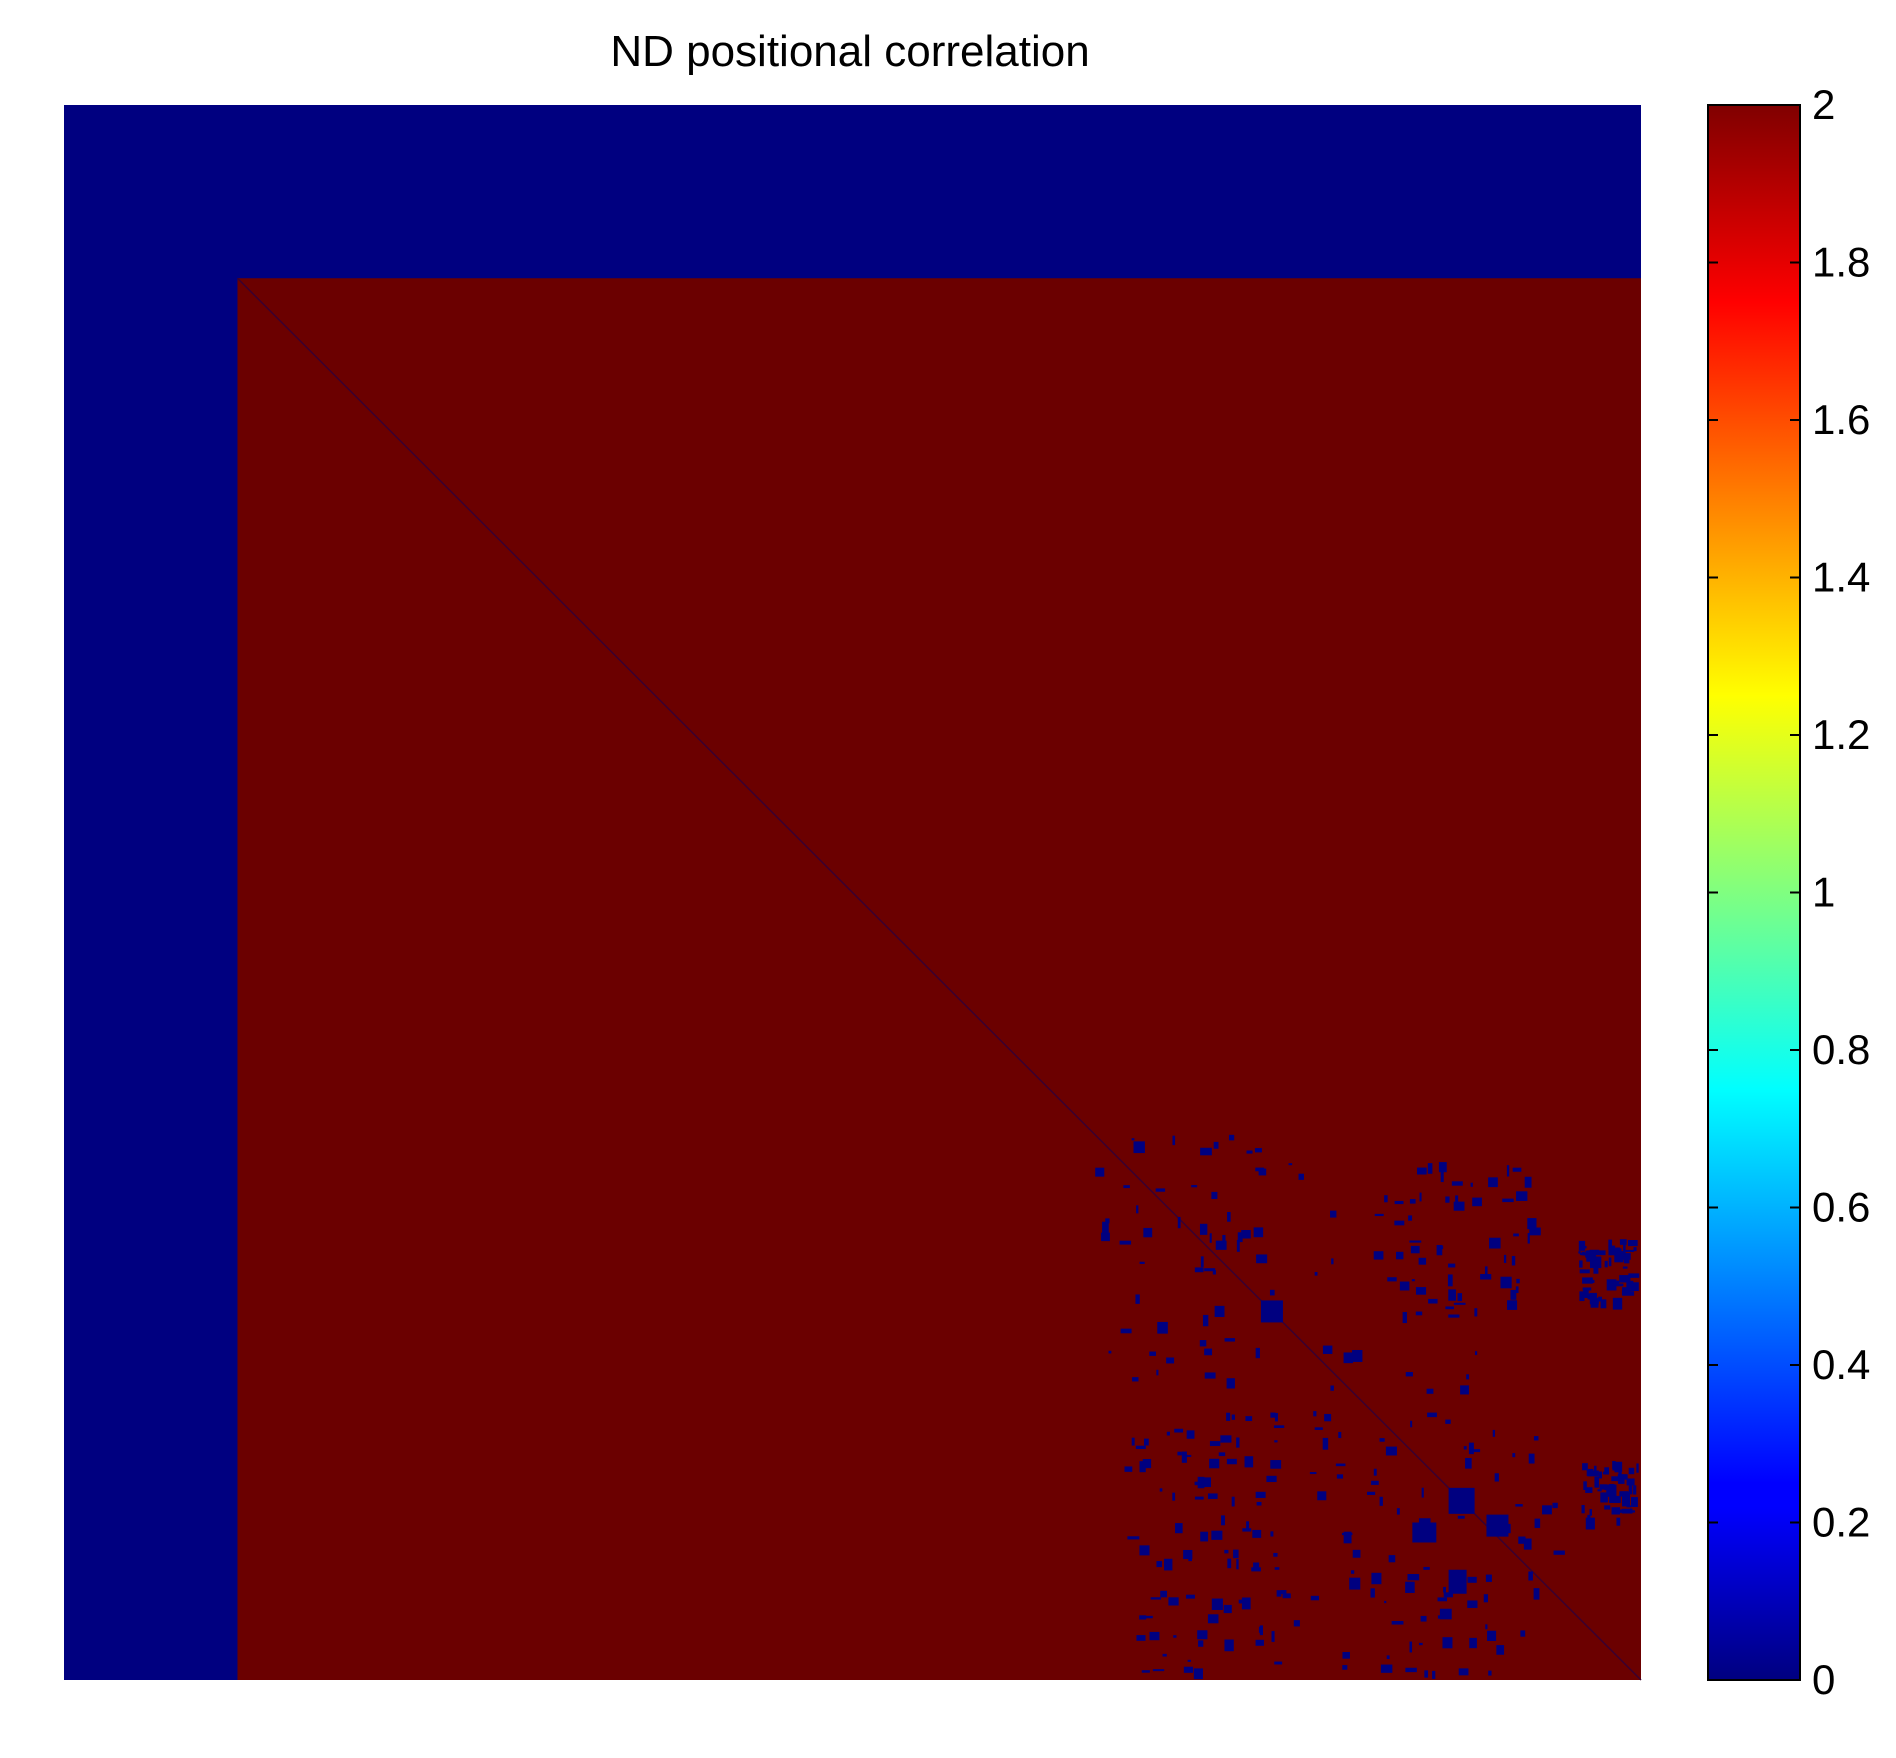  I want to click on chart-title: ND positional correlation, so click(849, 51).